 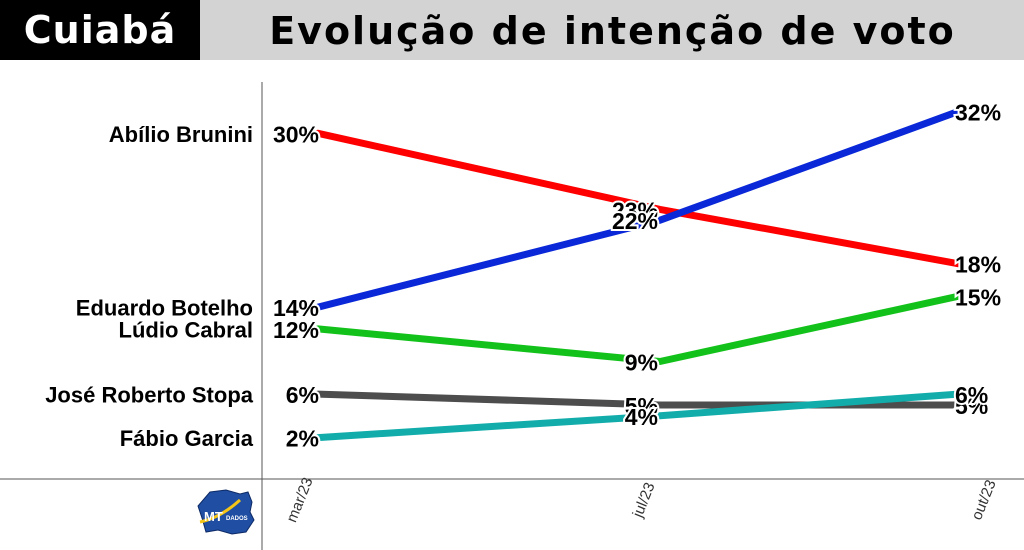 What do you see at coordinates (213, 516) in the screenshot?
I see `logo-text-mt: MT` at bounding box center [213, 516].